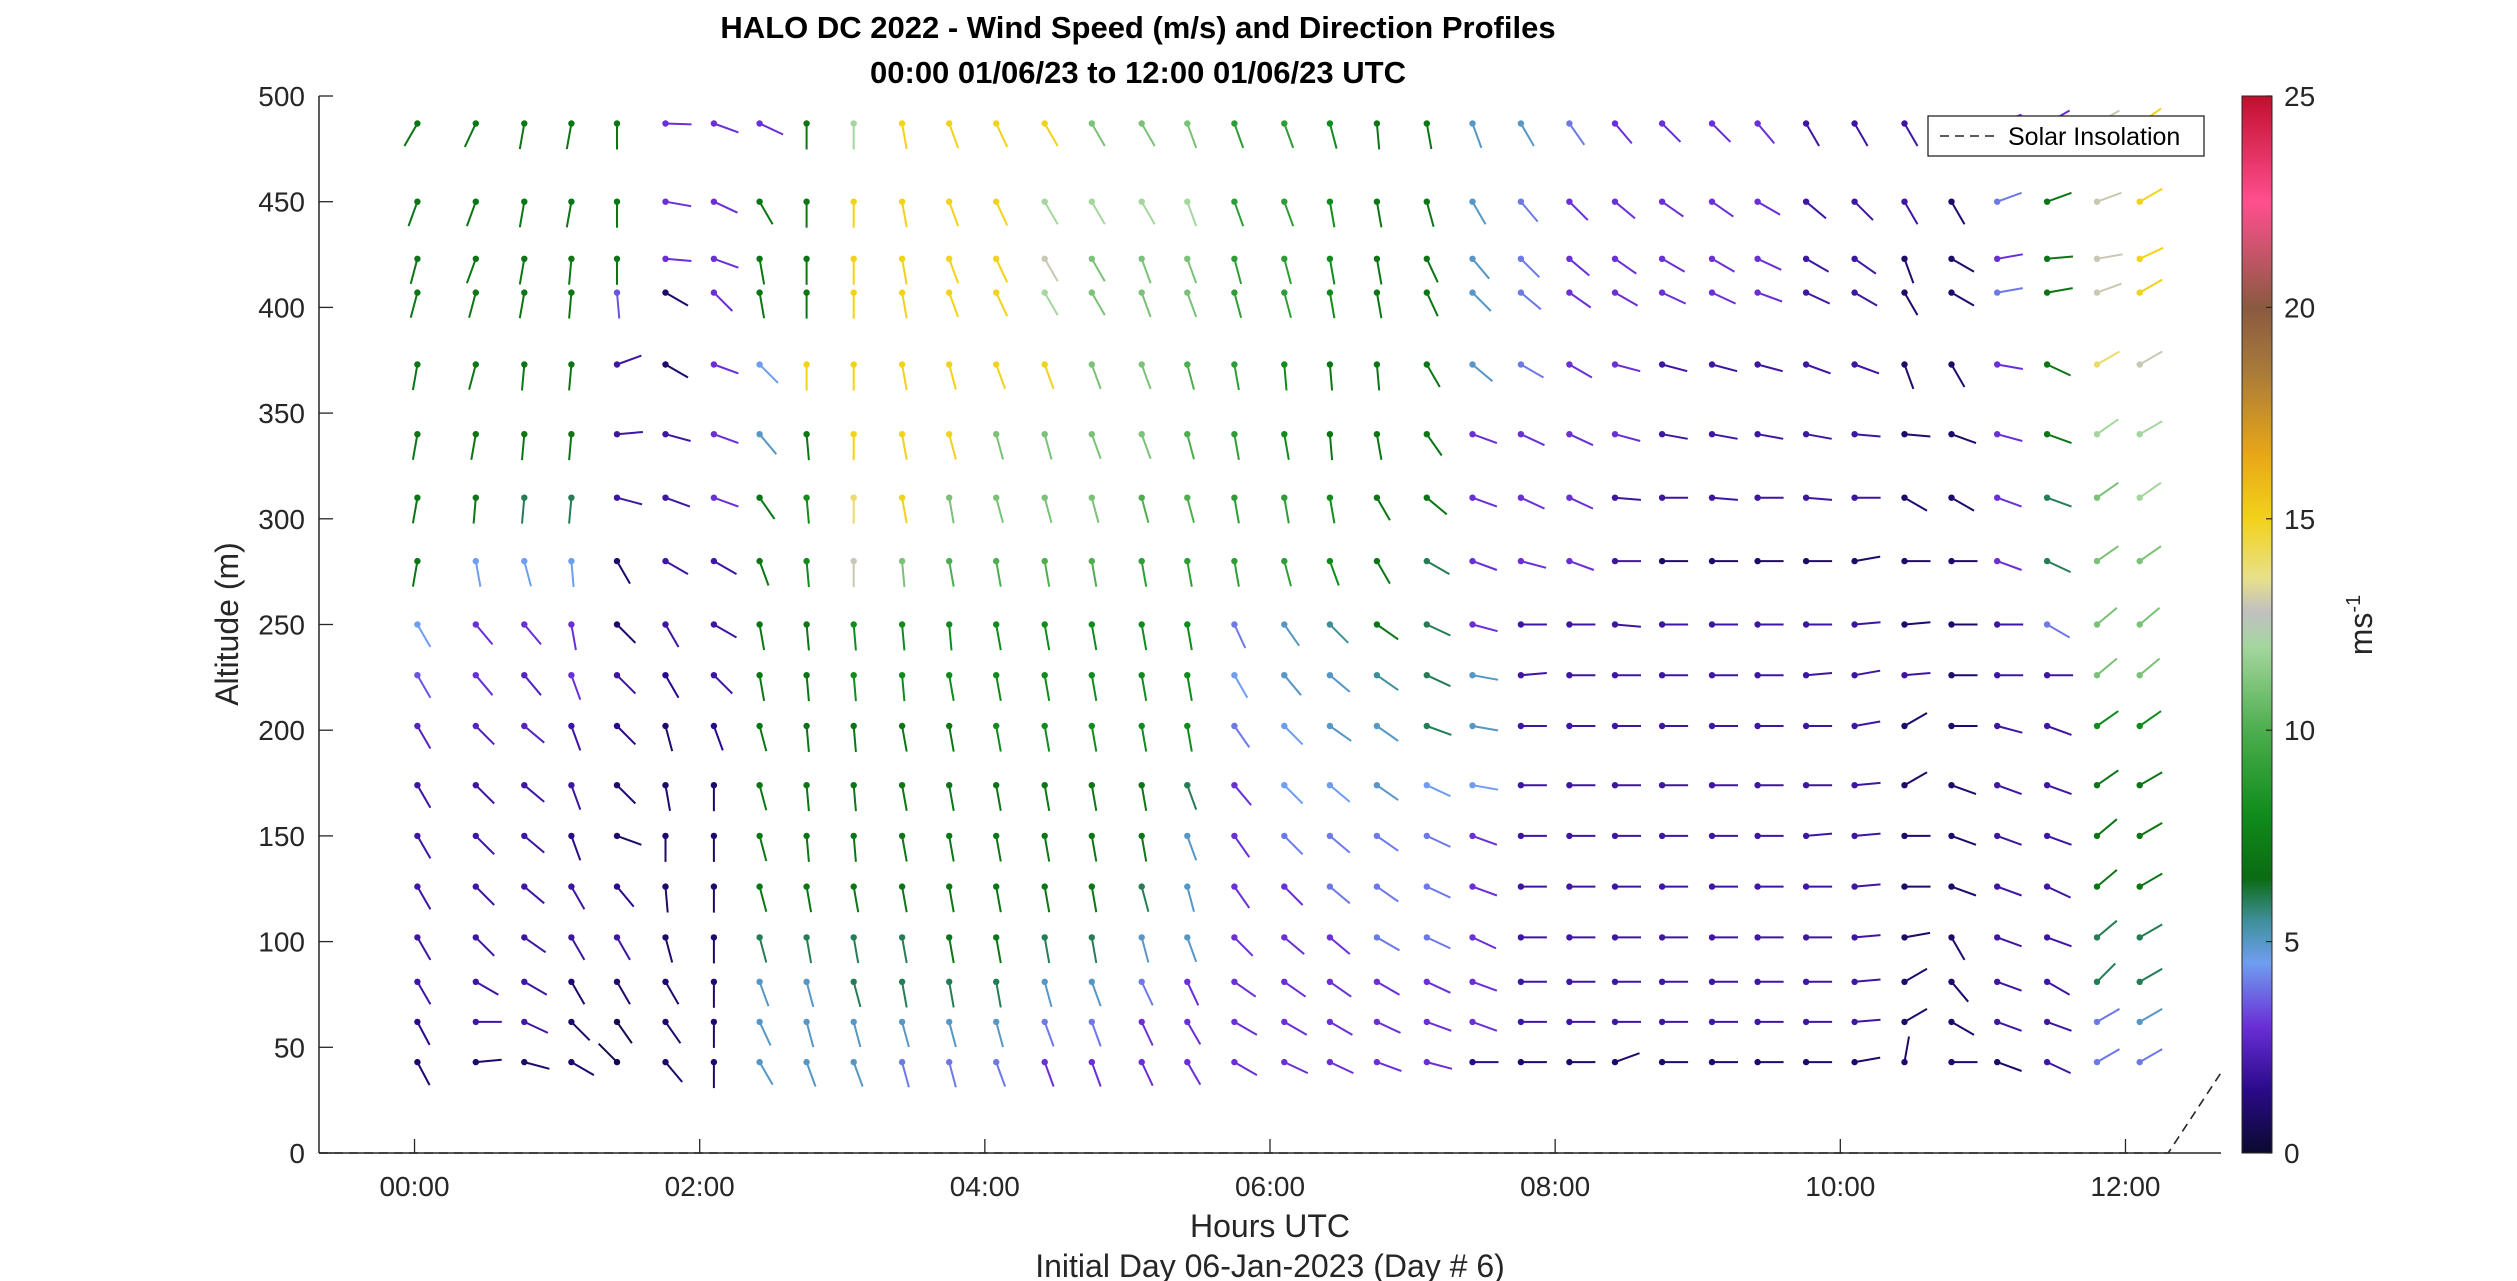 This screenshot has height=1281, width=2517. What do you see at coordinates (2094, 137) in the screenshot?
I see `legend-label-solar: Solar Insolation` at bounding box center [2094, 137].